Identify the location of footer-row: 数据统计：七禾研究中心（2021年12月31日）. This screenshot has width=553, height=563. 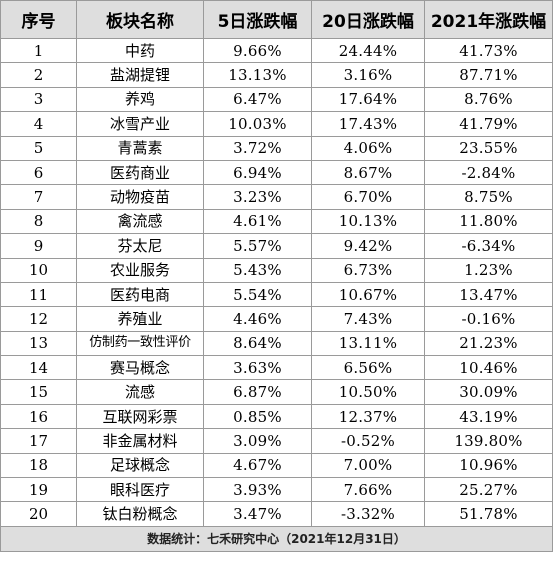
(276, 538).